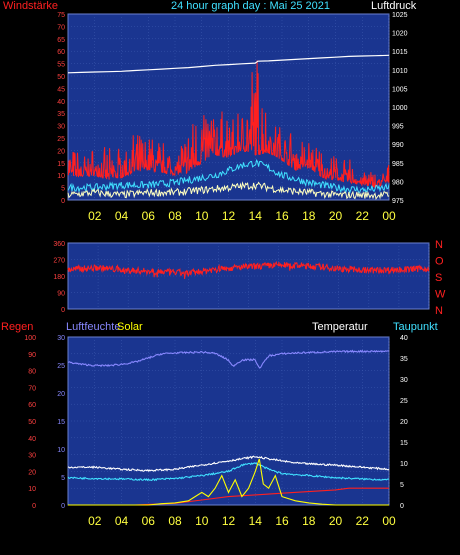 The width and height of the screenshot is (460, 555). Describe the element at coordinates (32, 372) in the screenshot. I see `rain-tick-label: 80` at that location.